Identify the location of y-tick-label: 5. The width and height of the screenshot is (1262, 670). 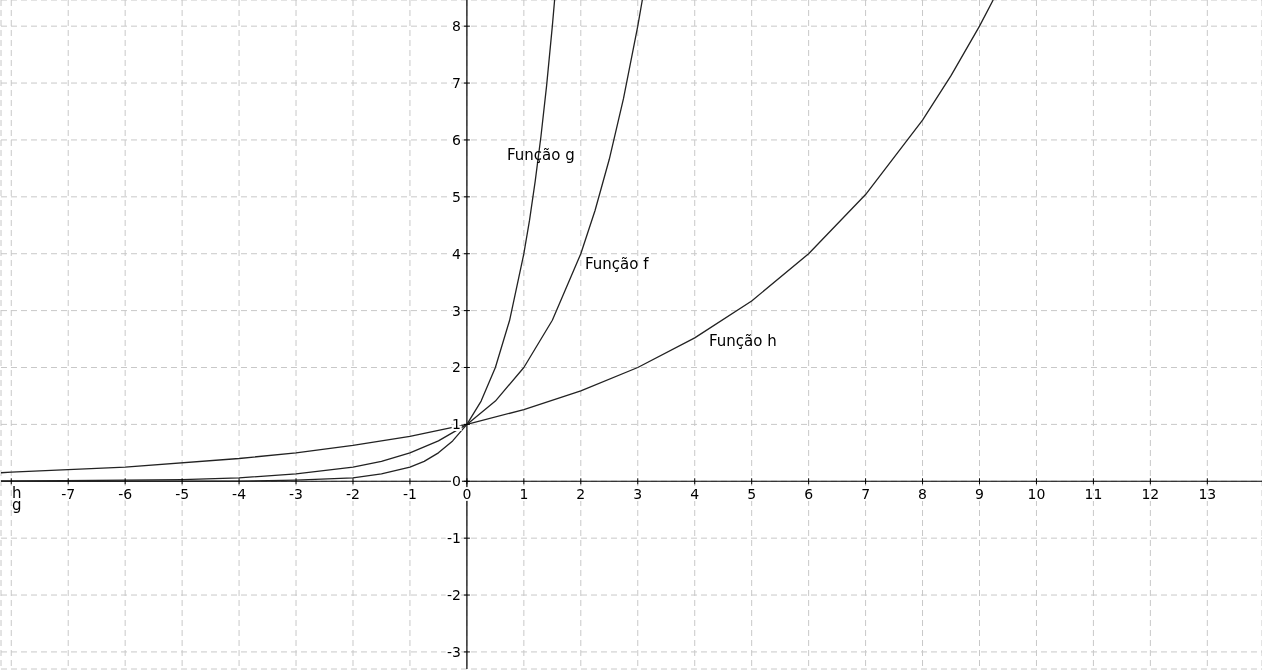
(456, 196).